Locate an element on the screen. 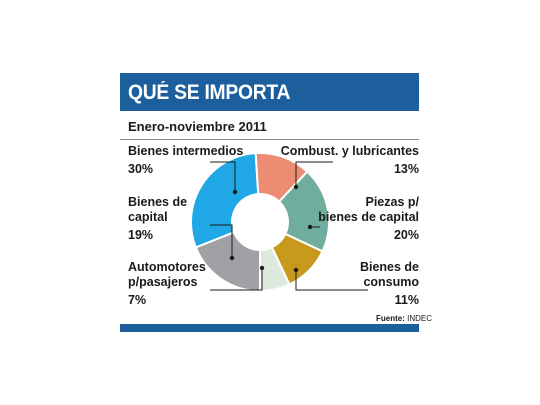 This screenshot has width=540, height=405. label-bienes-de-capital-value: 19% is located at coordinates (141, 235).